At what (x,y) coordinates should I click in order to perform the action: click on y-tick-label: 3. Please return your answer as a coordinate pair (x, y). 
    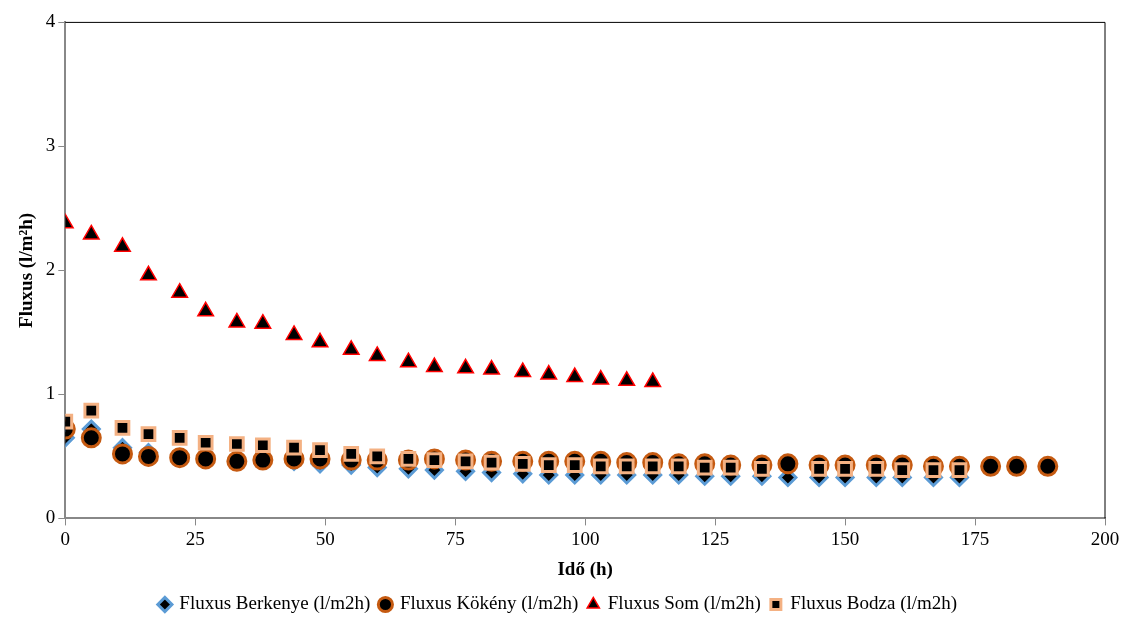
    Looking at the image, I should click on (50, 145).